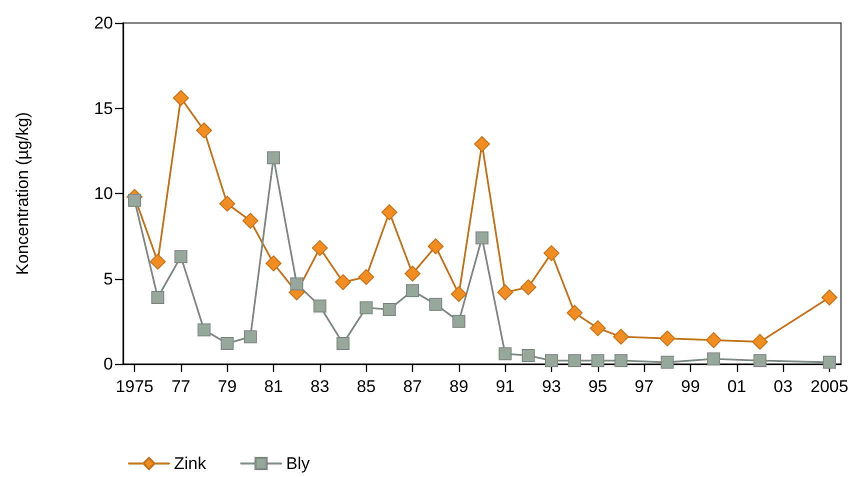 The width and height of the screenshot is (855, 477). Describe the element at coordinates (366, 386) in the screenshot. I see `x-tick-label: 85` at that location.